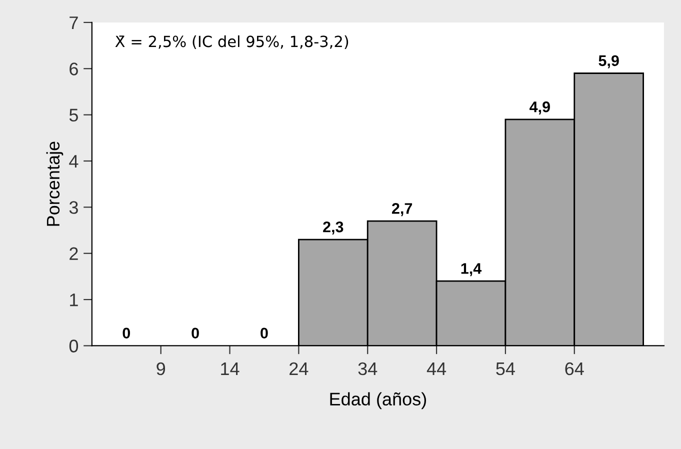  Describe the element at coordinates (299, 368) in the screenshot. I see `text: 24` at that location.